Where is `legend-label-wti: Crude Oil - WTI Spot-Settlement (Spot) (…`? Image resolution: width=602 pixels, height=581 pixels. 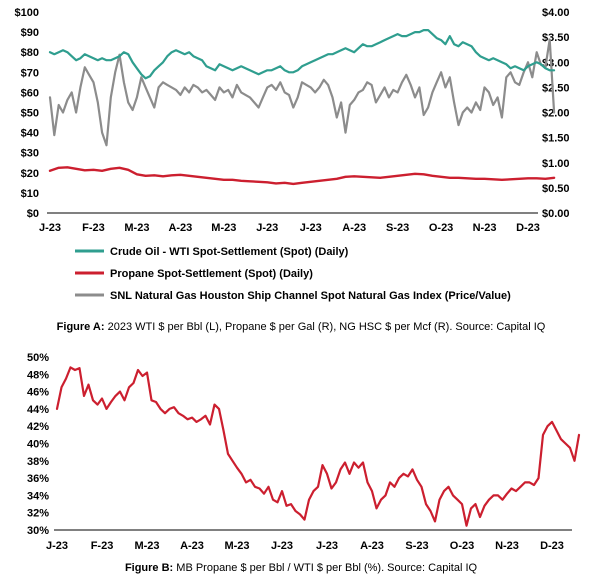 legend-label-wti: Crude Oil - WTI Spot-Settlement (Spot) (… is located at coordinates (229, 252).